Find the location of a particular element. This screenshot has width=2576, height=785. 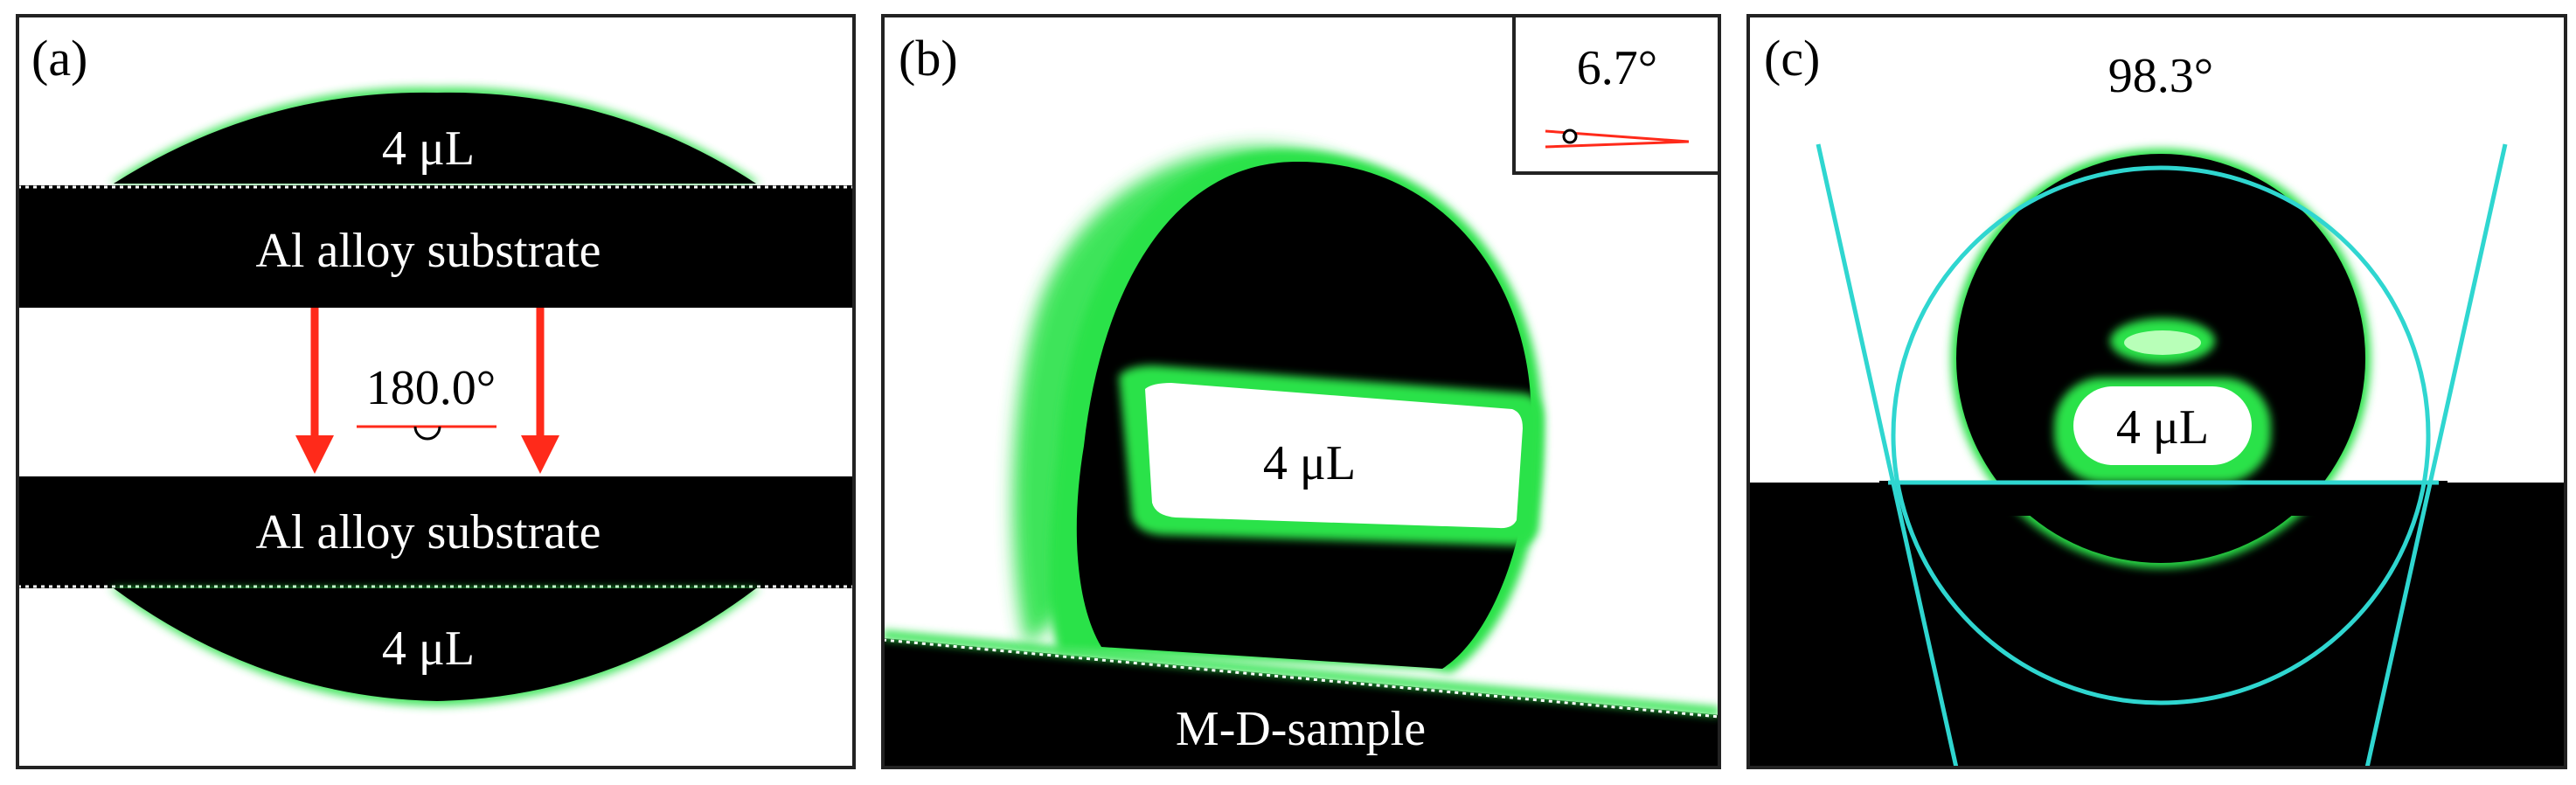

bottom-substrate-label: Al alloy substrate is located at coordinates (428, 532).